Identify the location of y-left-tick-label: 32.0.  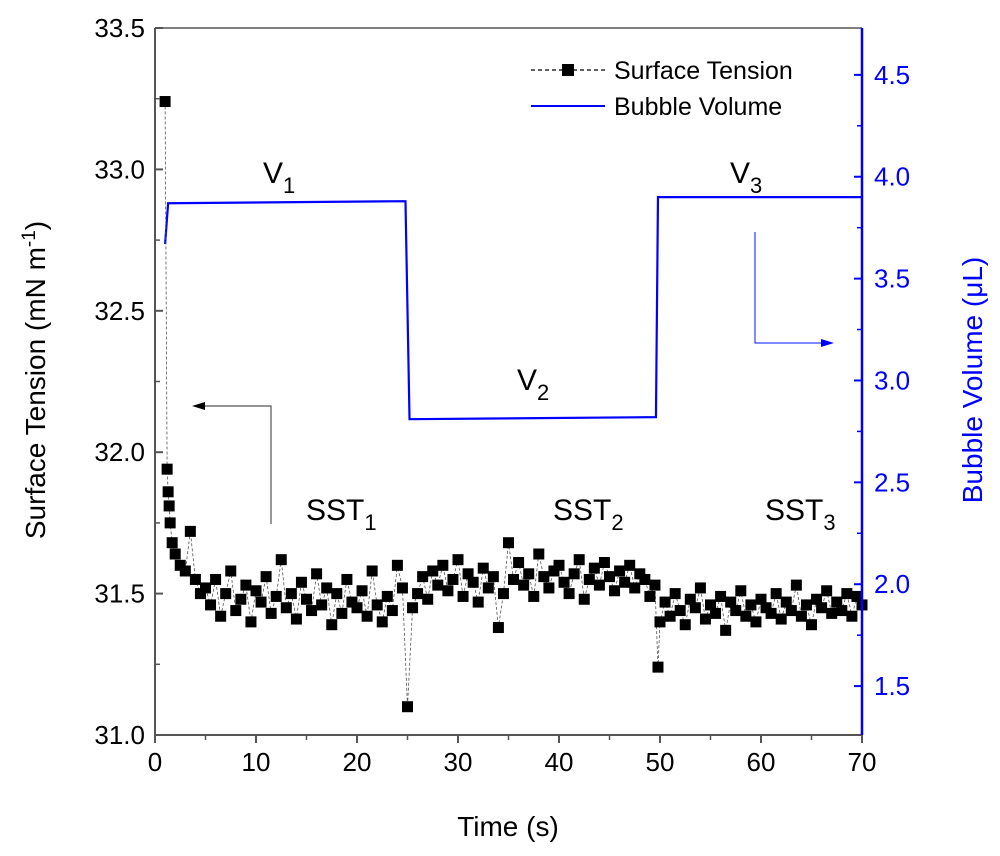
(119, 452).